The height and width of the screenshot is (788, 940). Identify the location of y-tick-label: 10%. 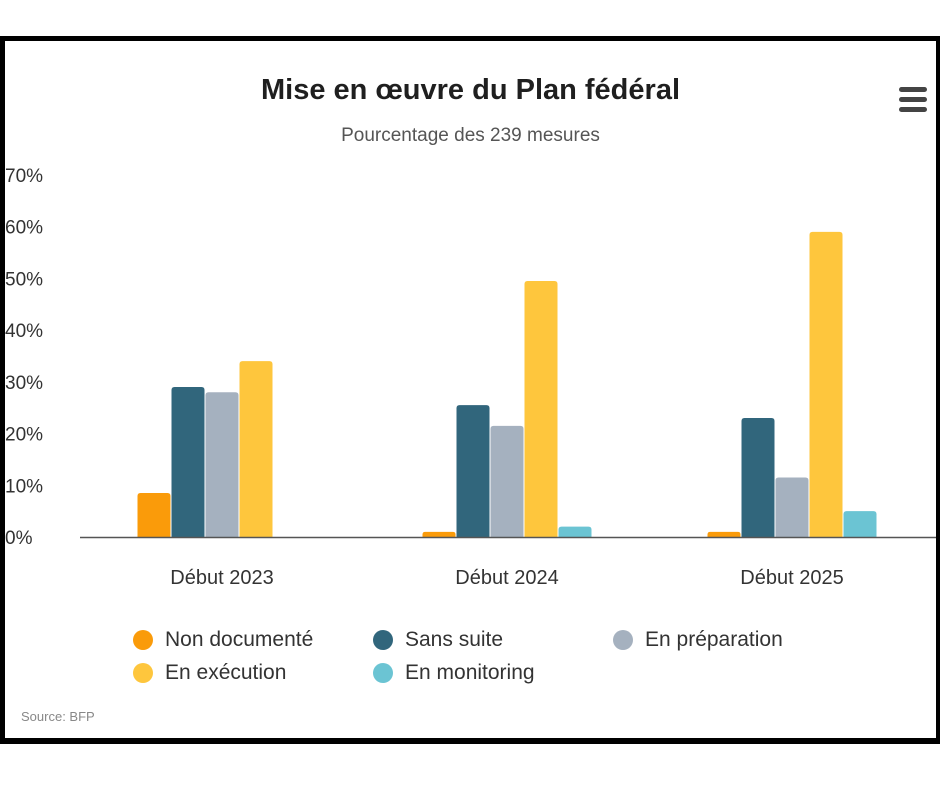
(24, 486).